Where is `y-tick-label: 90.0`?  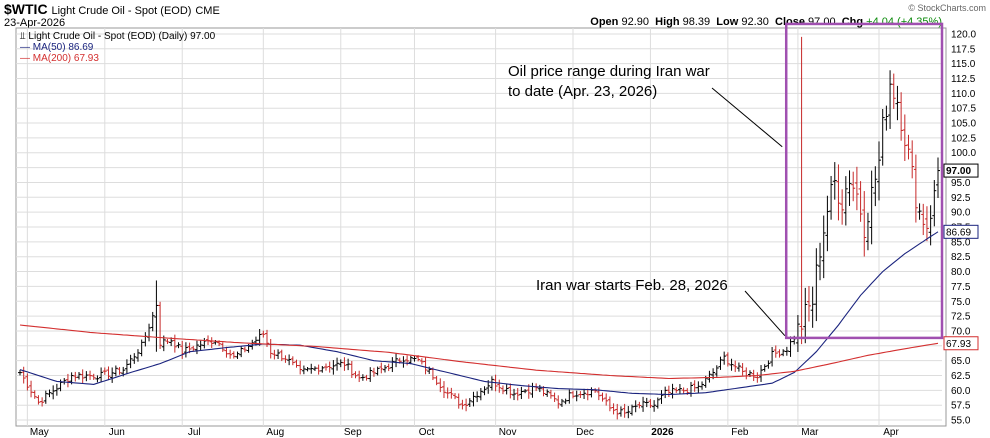
y-tick-label: 90.0 is located at coordinates (961, 213).